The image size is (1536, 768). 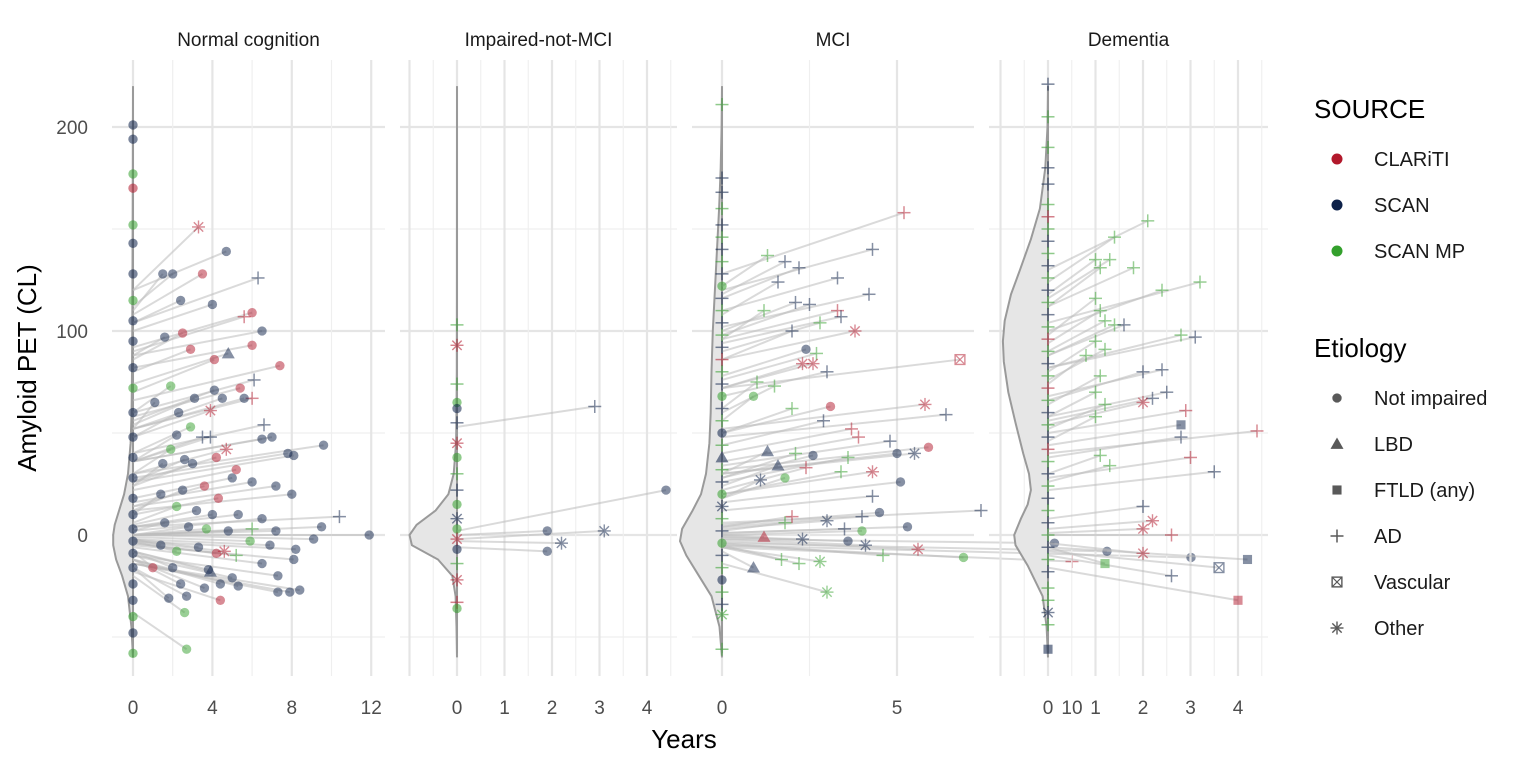 I want to click on legend-label: Other, so click(x=1399, y=629).